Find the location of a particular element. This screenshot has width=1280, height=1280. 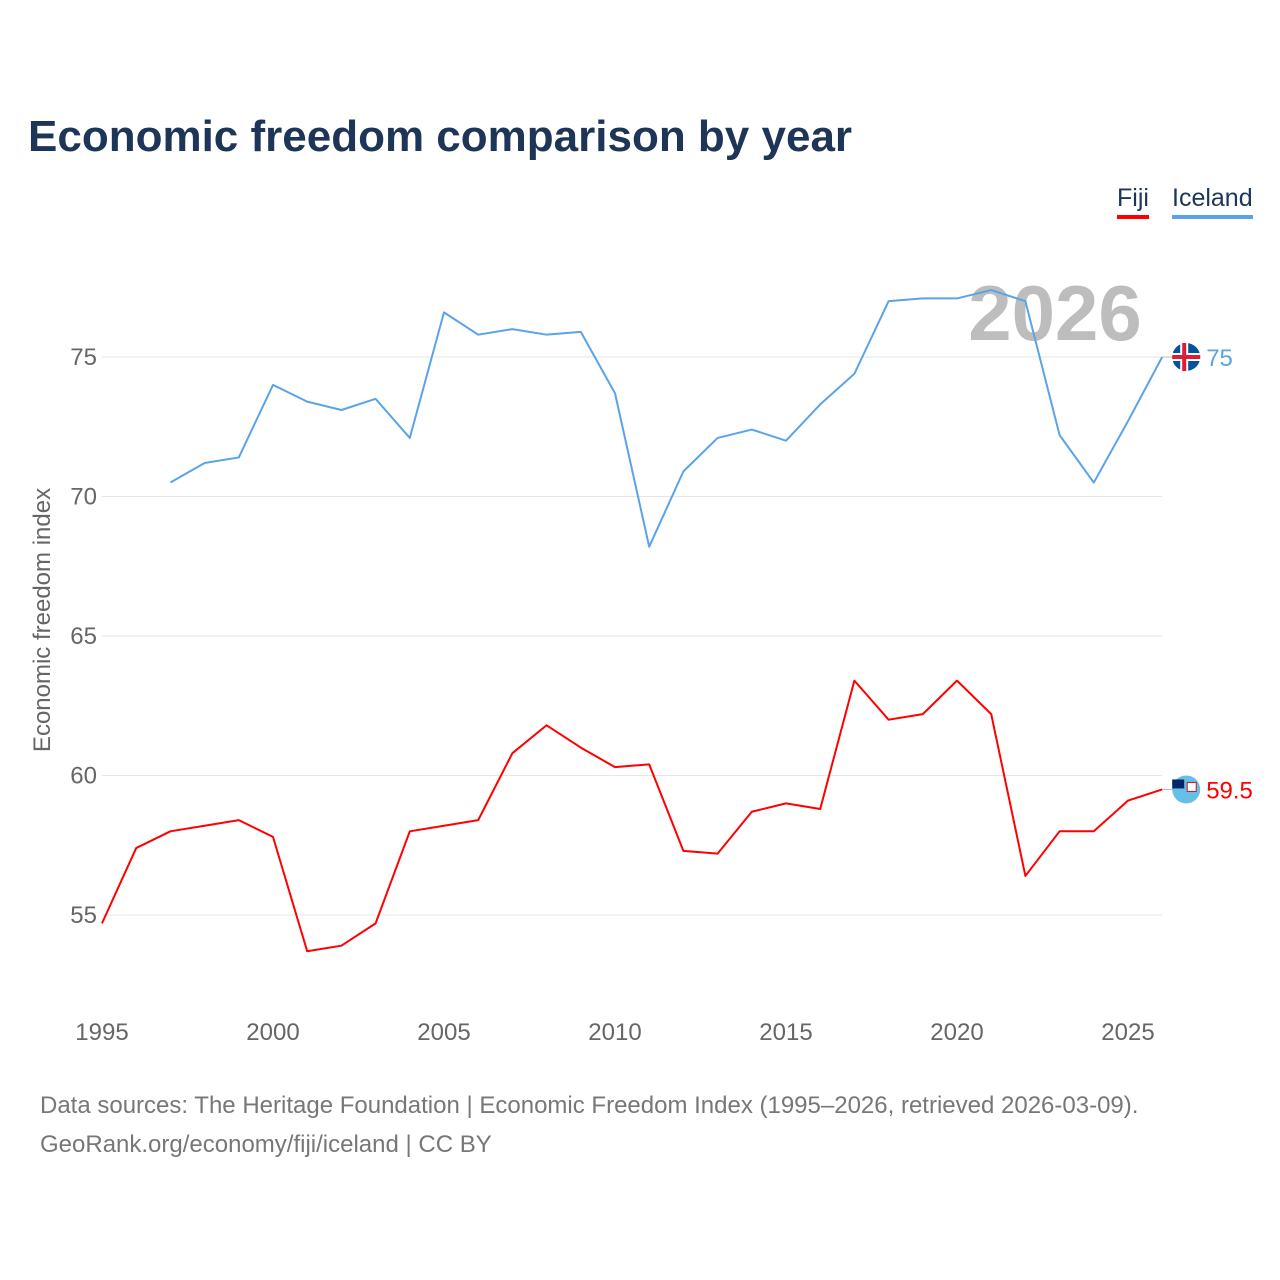

attribution: GeoRank.org/economy/fiji/iceland | CC BY is located at coordinates (266, 1144).